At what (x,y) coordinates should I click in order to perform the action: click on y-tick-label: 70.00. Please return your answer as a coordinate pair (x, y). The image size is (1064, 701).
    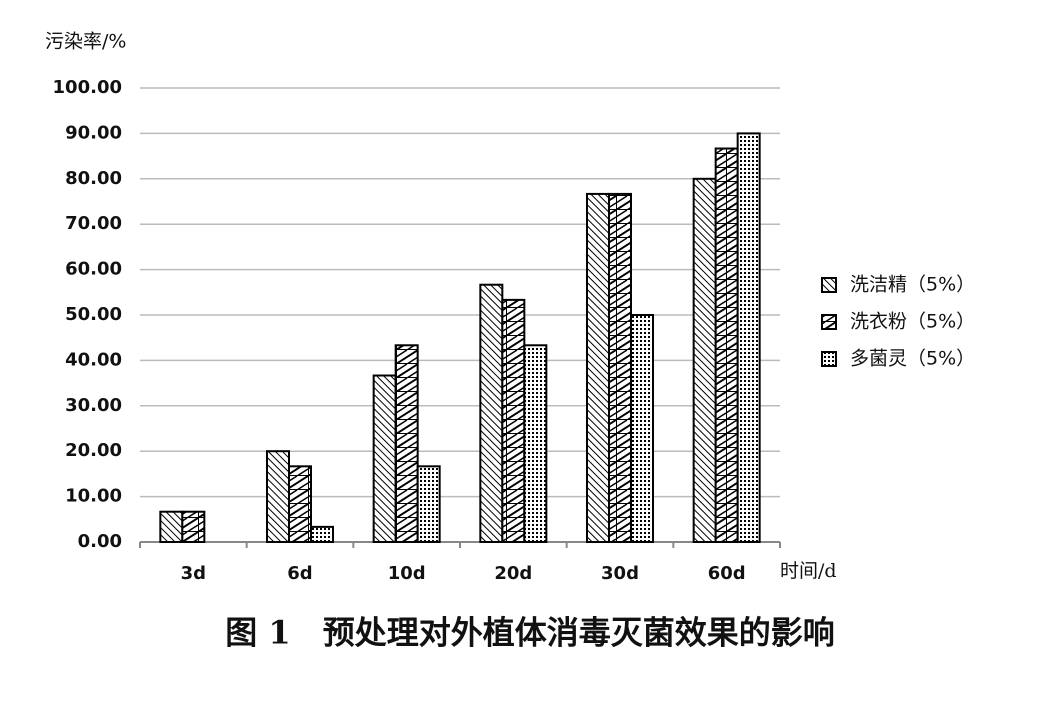
    Looking at the image, I should click on (93, 223).